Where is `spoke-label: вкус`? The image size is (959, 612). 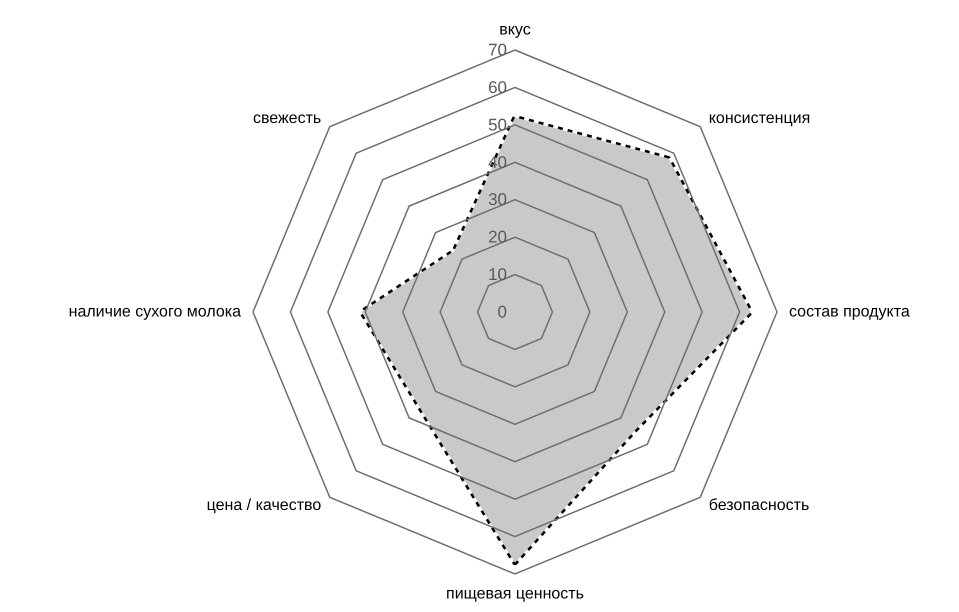
spoke-label: вкус is located at coordinates (515, 30).